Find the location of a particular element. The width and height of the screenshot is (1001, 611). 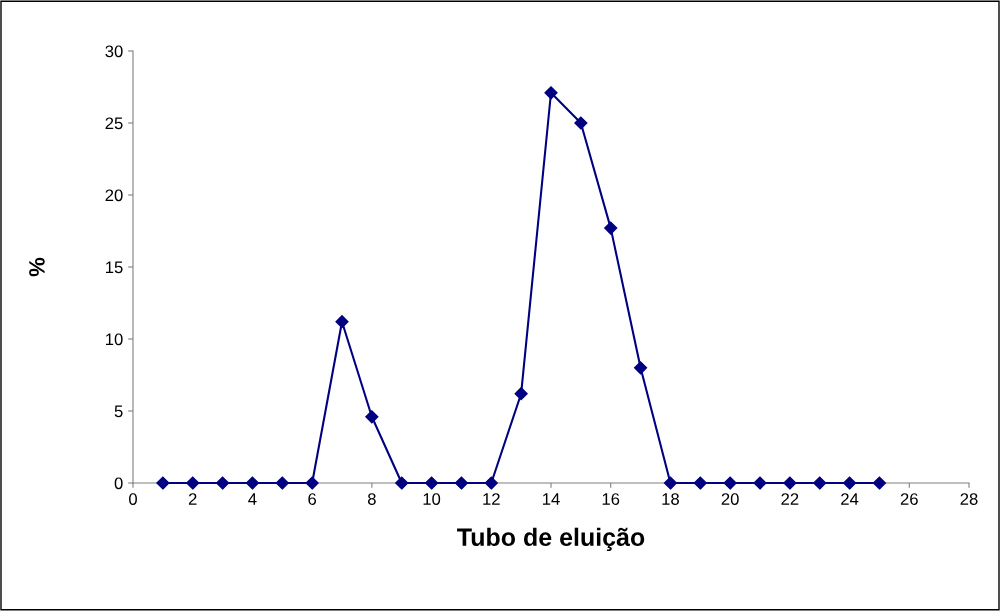

x-tick-label: 22 is located at coordinates (790, 499).